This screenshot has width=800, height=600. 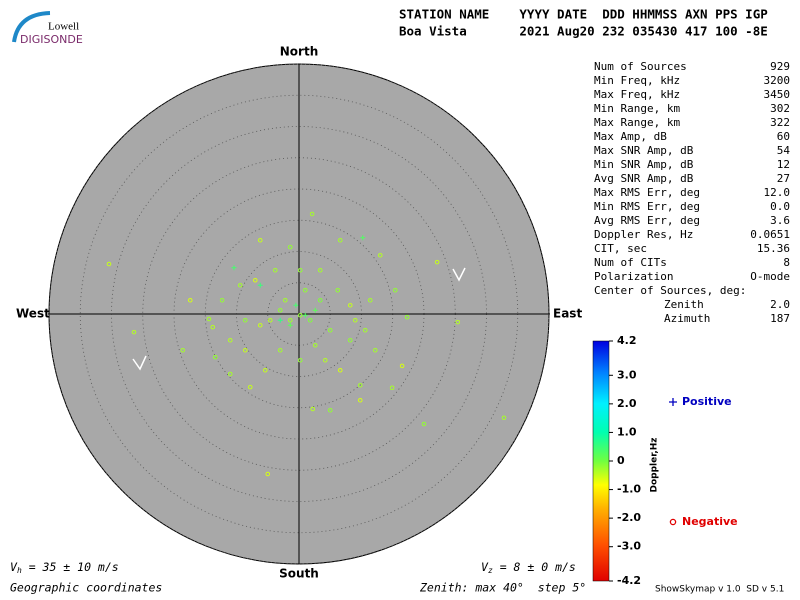 What do you see at coordinates (637, 122) in the screenshot?
I see `stat-label: Max Range, km` at bounding box center [637, 122].